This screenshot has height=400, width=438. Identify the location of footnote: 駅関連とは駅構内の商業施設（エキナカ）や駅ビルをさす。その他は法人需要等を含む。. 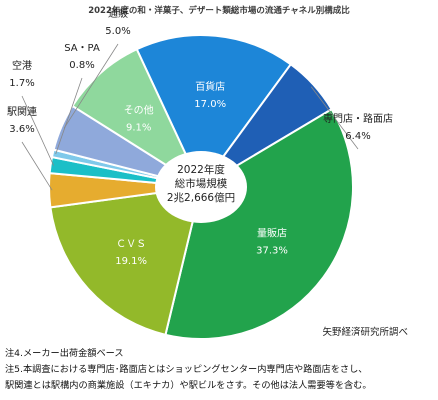
(188, 385).